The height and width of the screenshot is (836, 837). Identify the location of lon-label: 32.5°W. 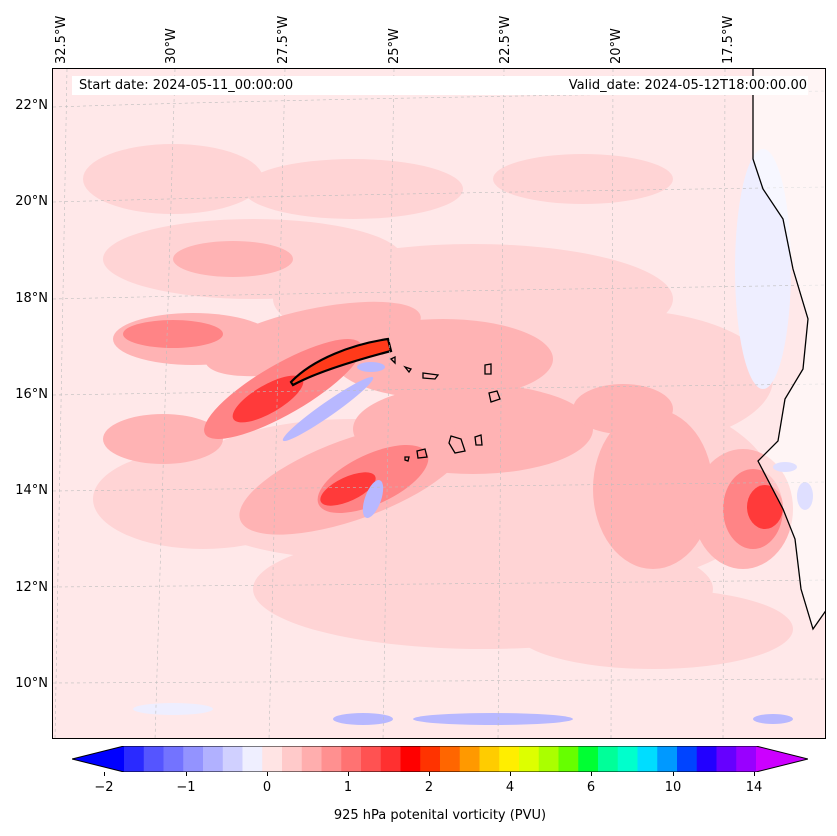
(61, 39).